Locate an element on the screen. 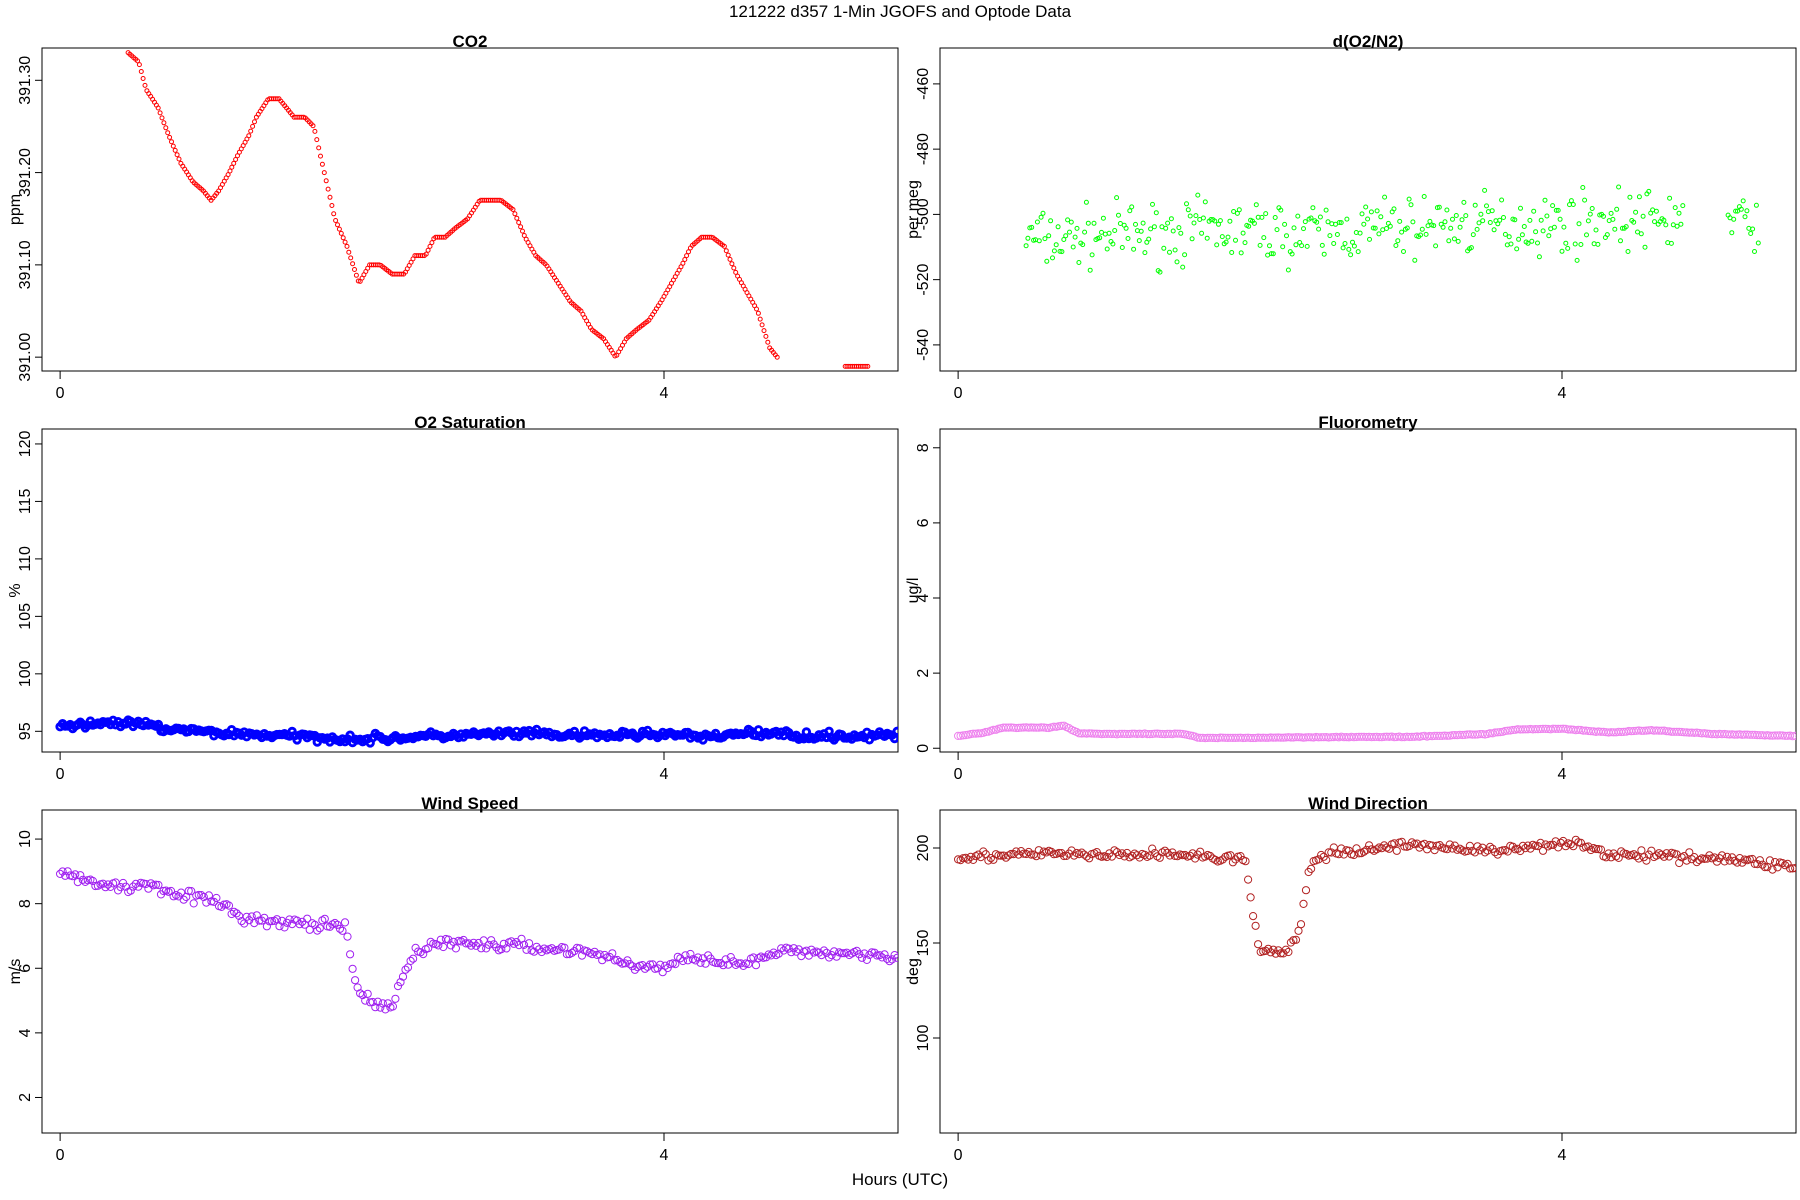  y-axis-label: ug/l is located at coordinates (913, 591).